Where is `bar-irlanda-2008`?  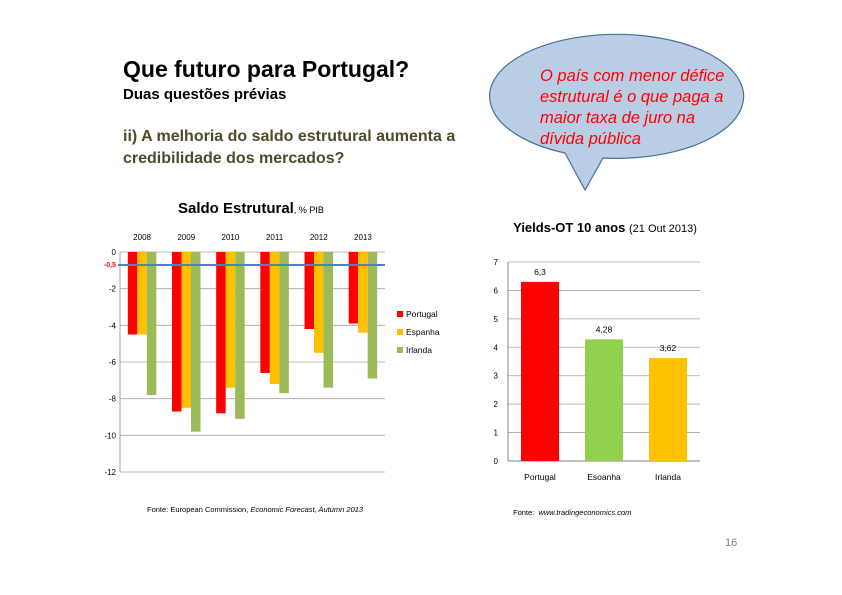
bar-irlanda-2008 is located at coordinates (151, 323).